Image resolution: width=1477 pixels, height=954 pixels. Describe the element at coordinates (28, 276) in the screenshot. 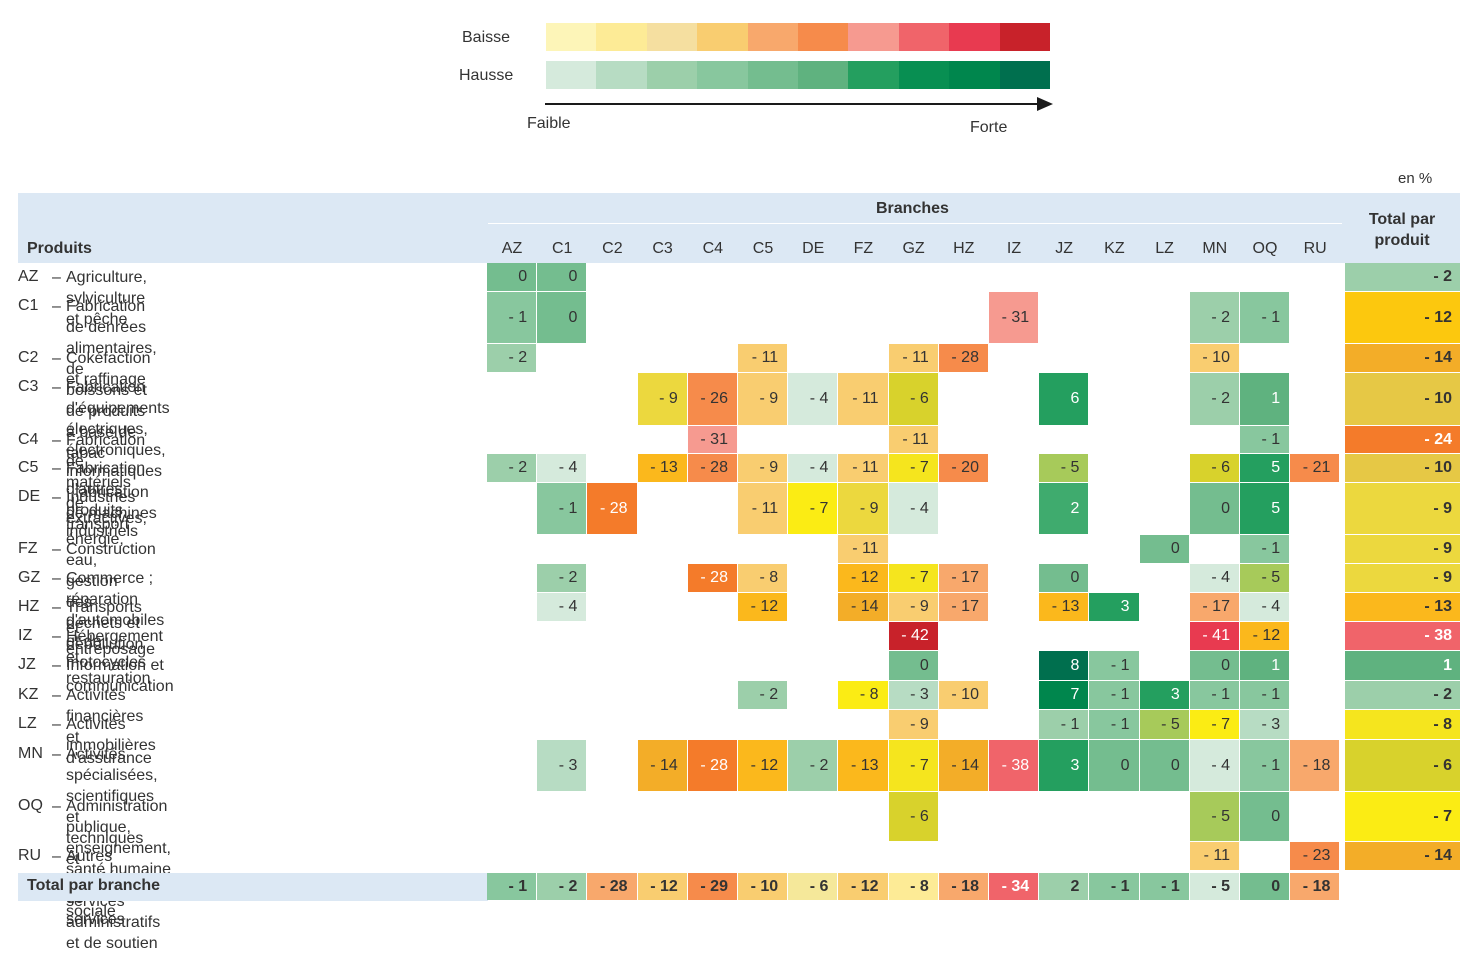

I see `row-code-az: AZ` at that location.